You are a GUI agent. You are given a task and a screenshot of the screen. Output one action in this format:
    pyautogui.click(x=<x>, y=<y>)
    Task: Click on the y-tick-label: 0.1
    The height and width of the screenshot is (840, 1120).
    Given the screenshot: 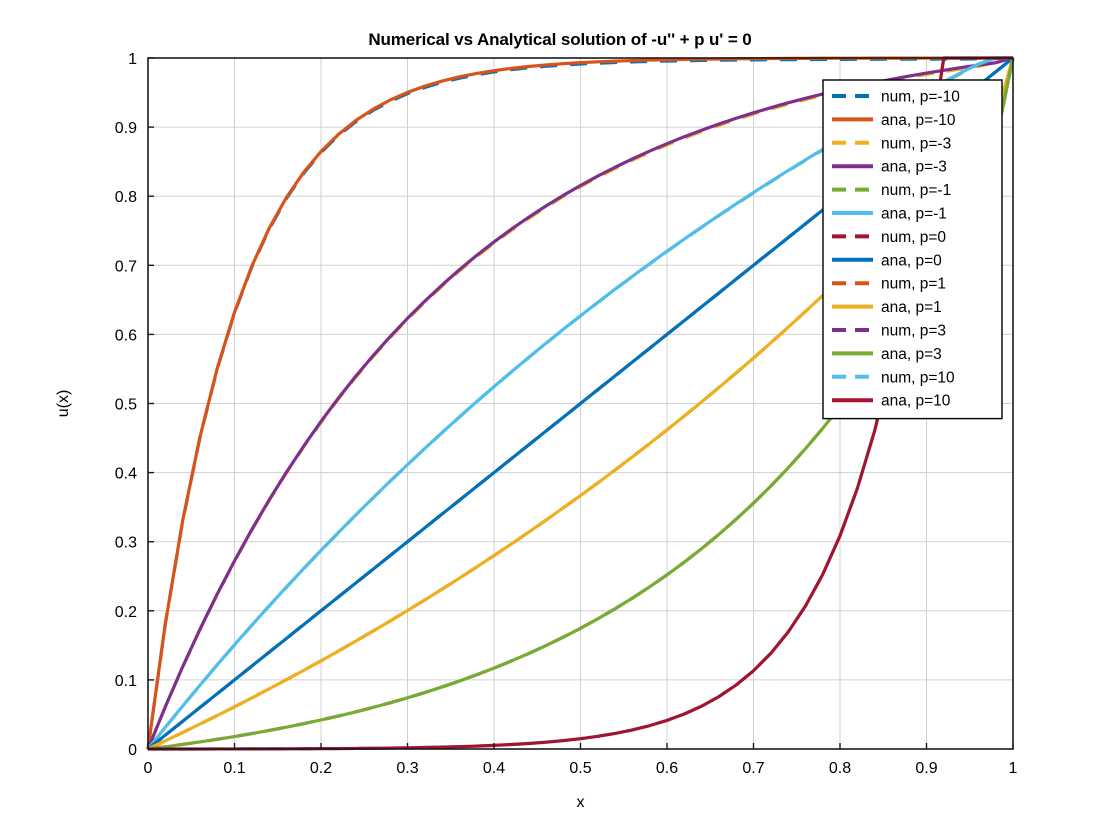 What is the action you would take?
    pyautogui.click(x=126, y=681)
    